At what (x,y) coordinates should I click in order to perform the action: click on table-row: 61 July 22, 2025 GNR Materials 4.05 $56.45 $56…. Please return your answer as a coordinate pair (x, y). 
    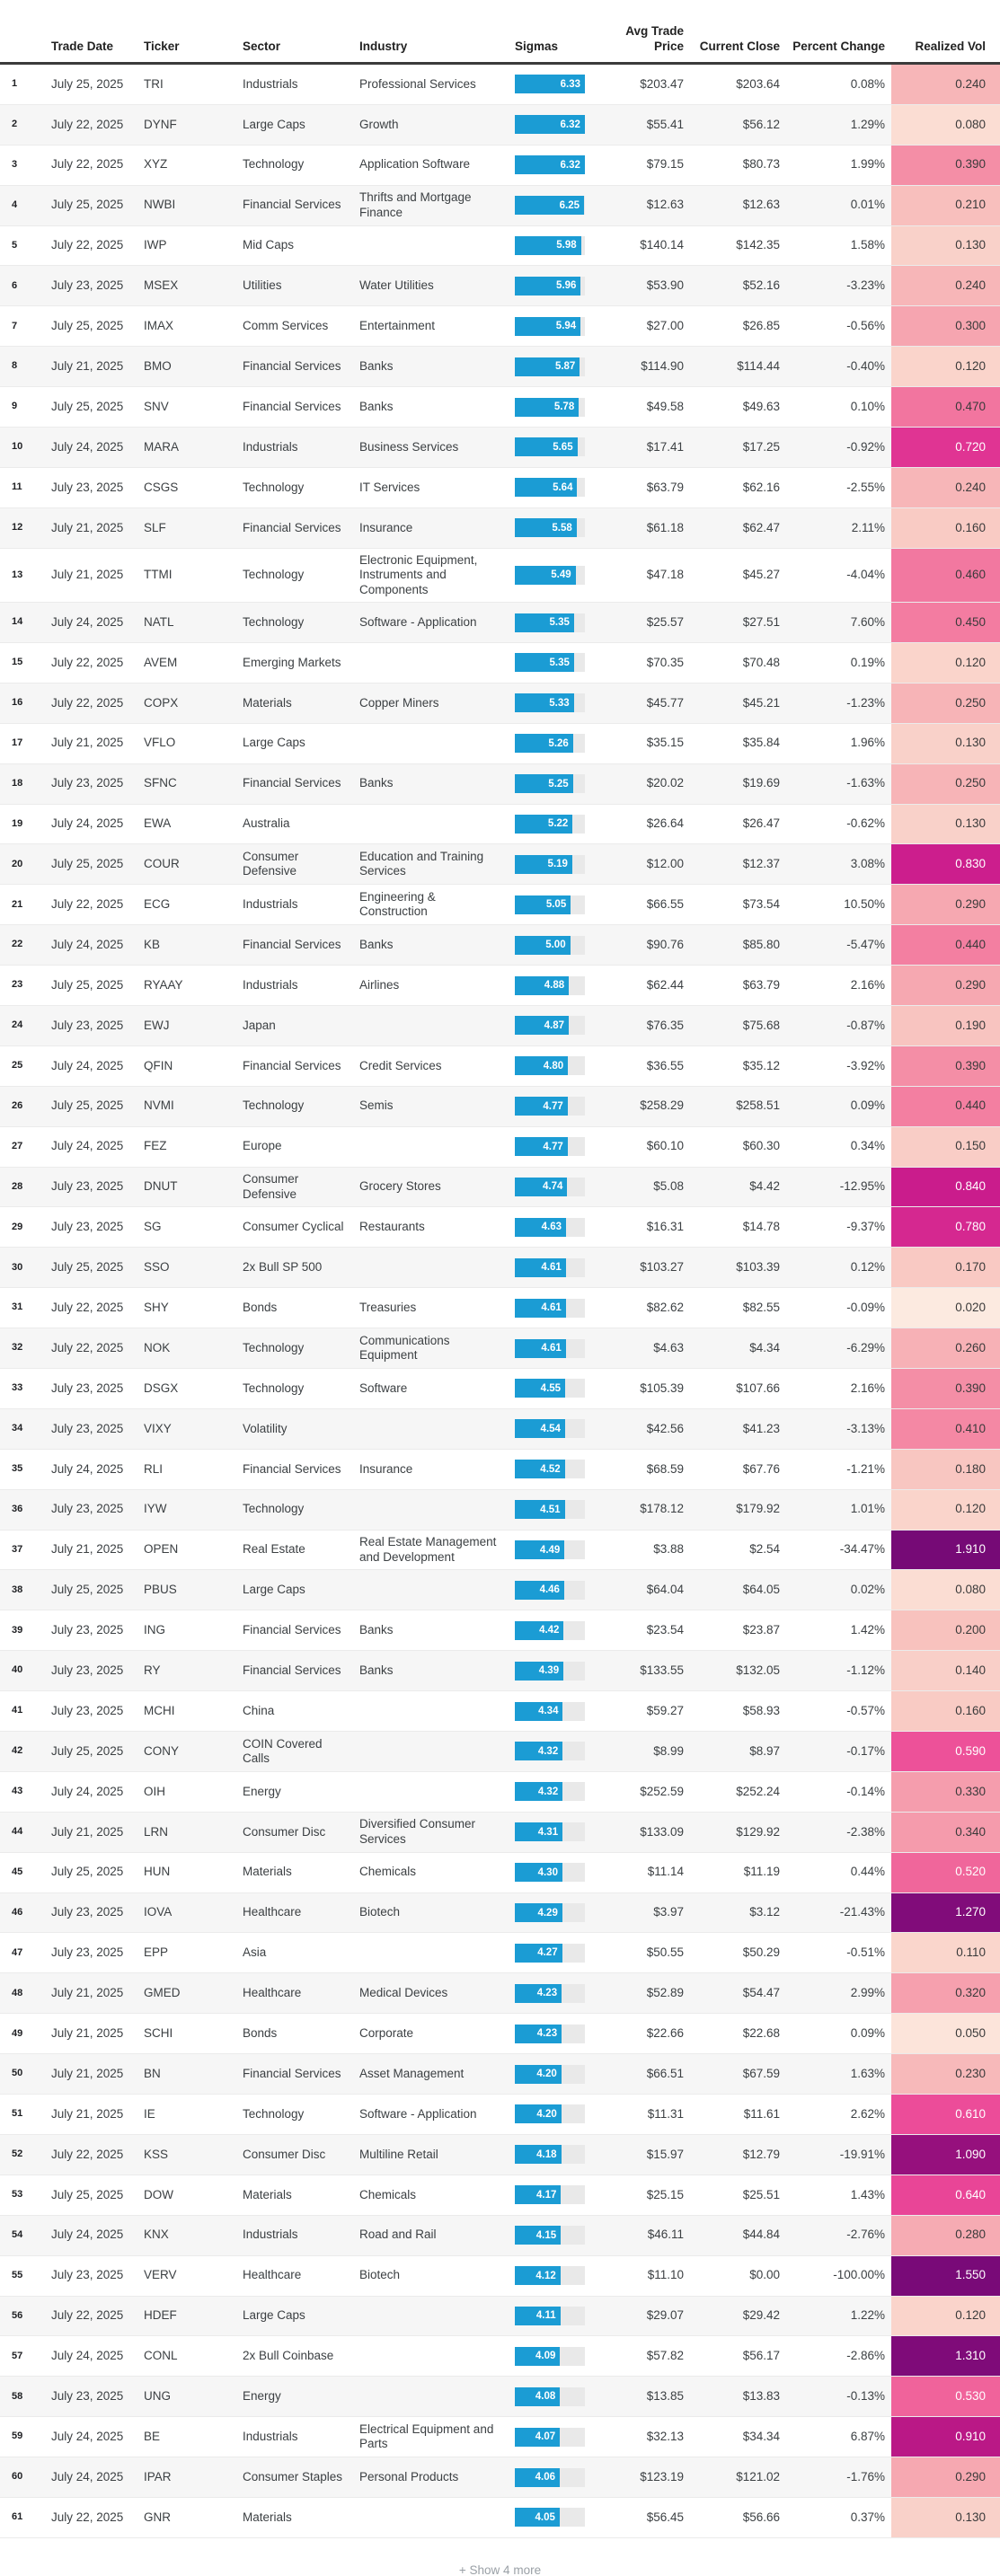
    Looking at the image, I should click on (500, 2517).